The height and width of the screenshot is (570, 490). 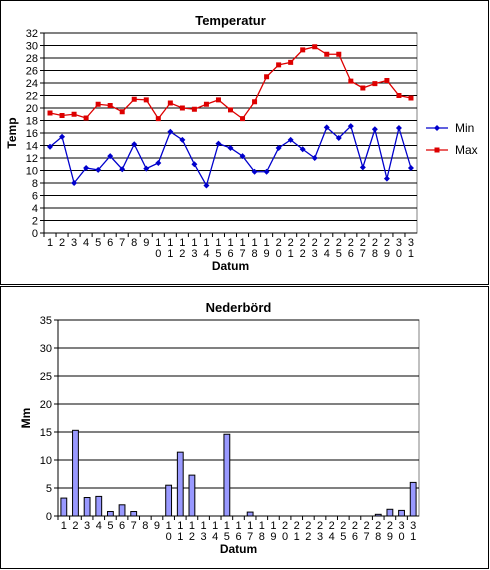 What do you see at coordinates (32, 84) in the screenshot?
I see `y-tick-label: 24` at bounding box center [32, 84].